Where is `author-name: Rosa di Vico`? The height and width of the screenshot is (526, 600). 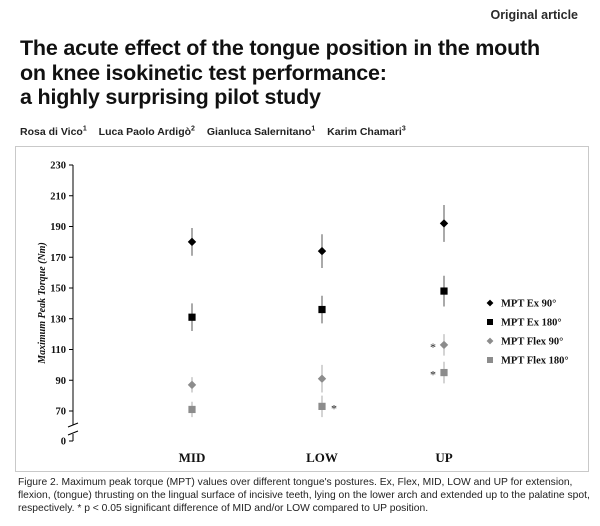 author-name: Rosa di Vico is located at coordinates (51, 131).